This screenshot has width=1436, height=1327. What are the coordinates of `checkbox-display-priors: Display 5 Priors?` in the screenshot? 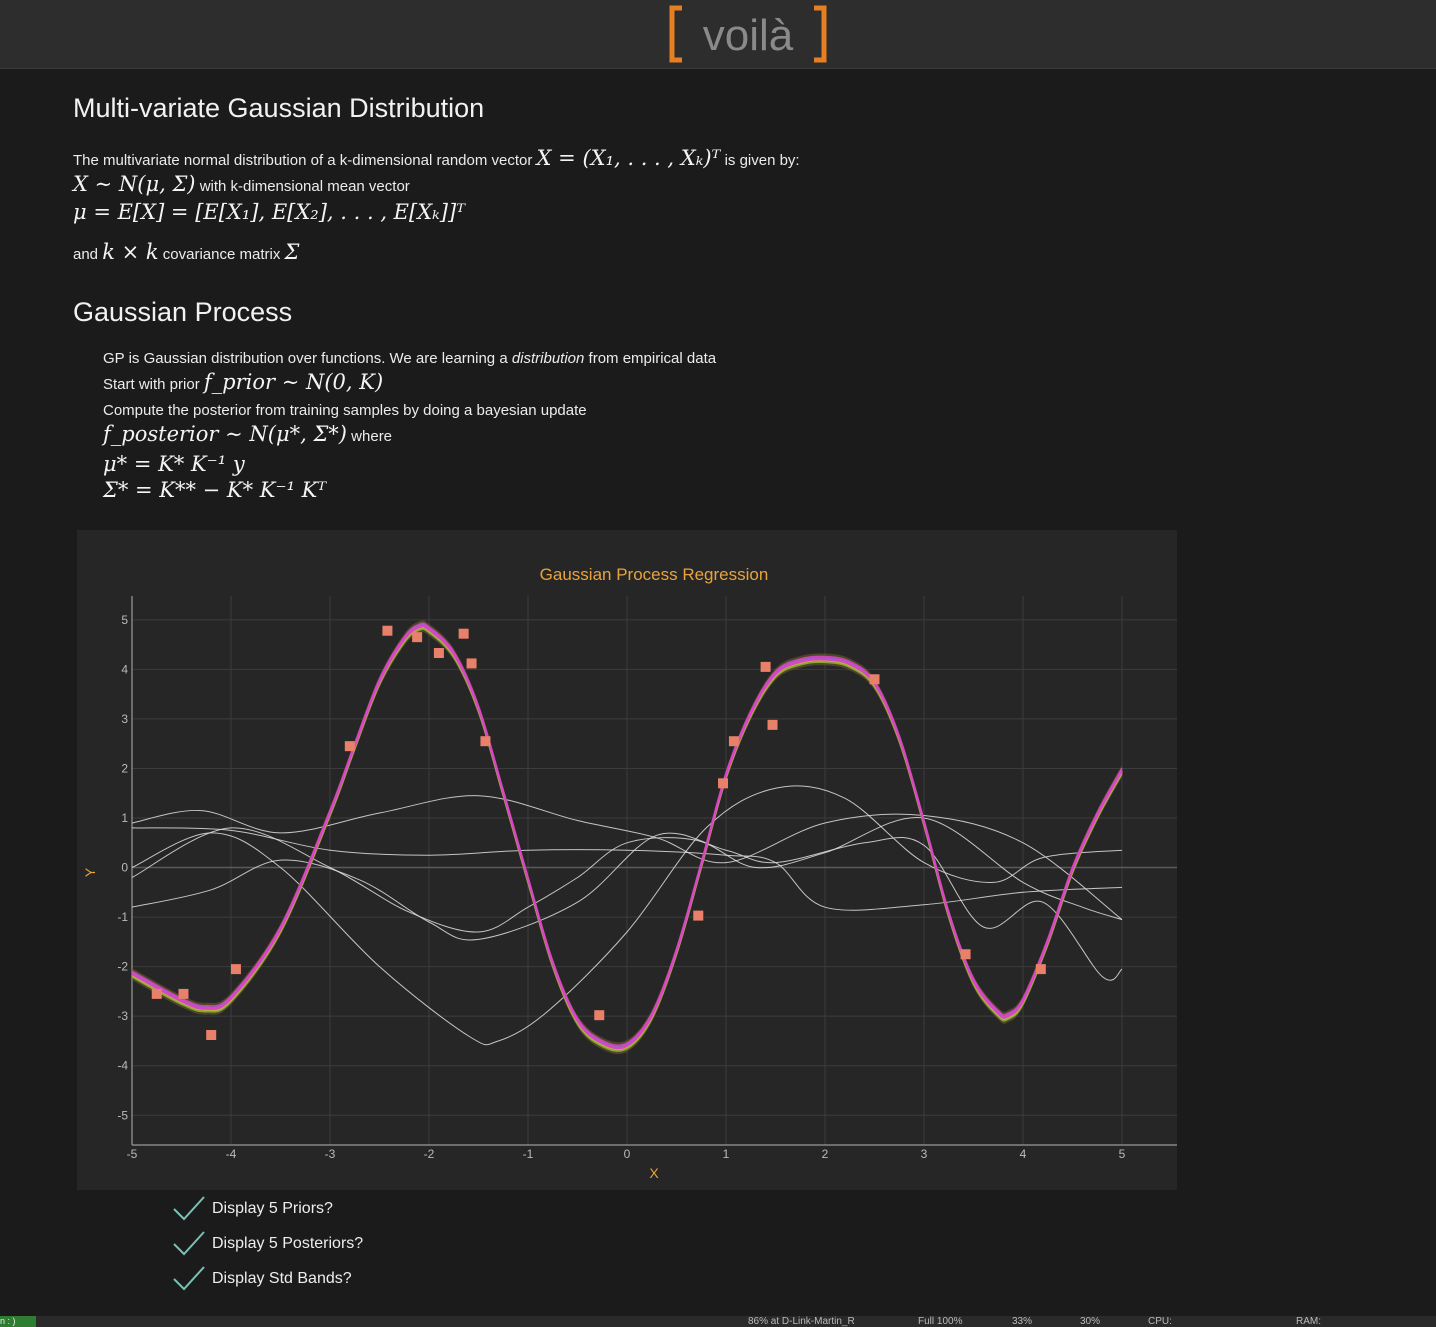 It's located at (252, 1209).